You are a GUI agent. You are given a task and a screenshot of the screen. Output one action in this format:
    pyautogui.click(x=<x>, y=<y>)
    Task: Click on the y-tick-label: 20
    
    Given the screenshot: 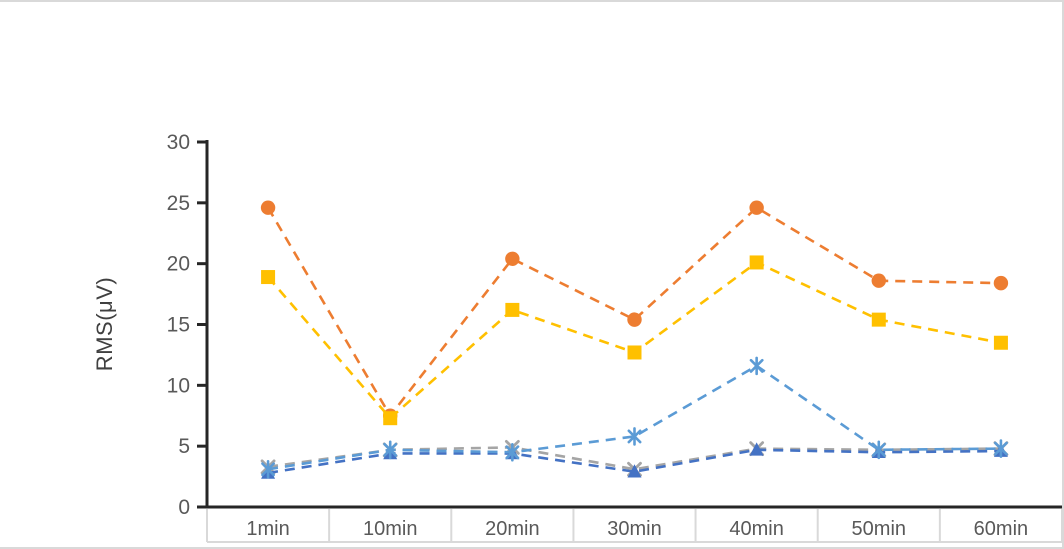 What is the action you would take?
    pyautogui.click(x=178, y=264)
    